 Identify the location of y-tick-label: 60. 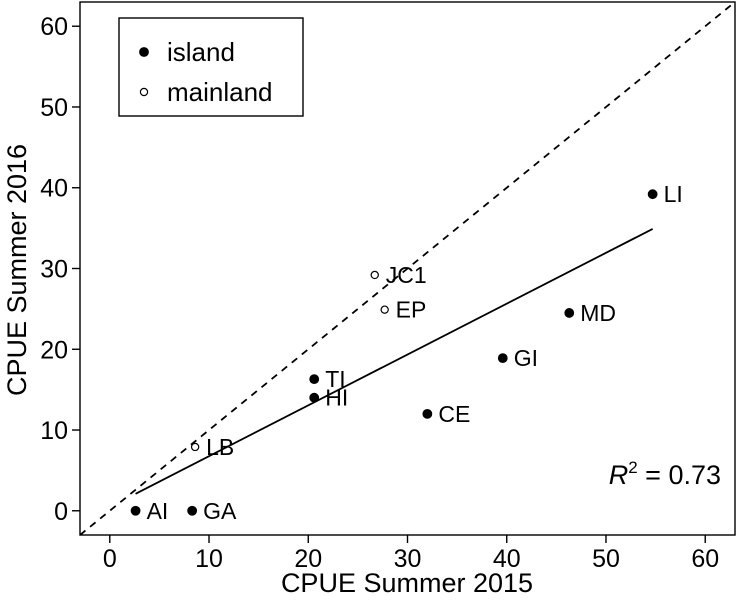
(54, 27).